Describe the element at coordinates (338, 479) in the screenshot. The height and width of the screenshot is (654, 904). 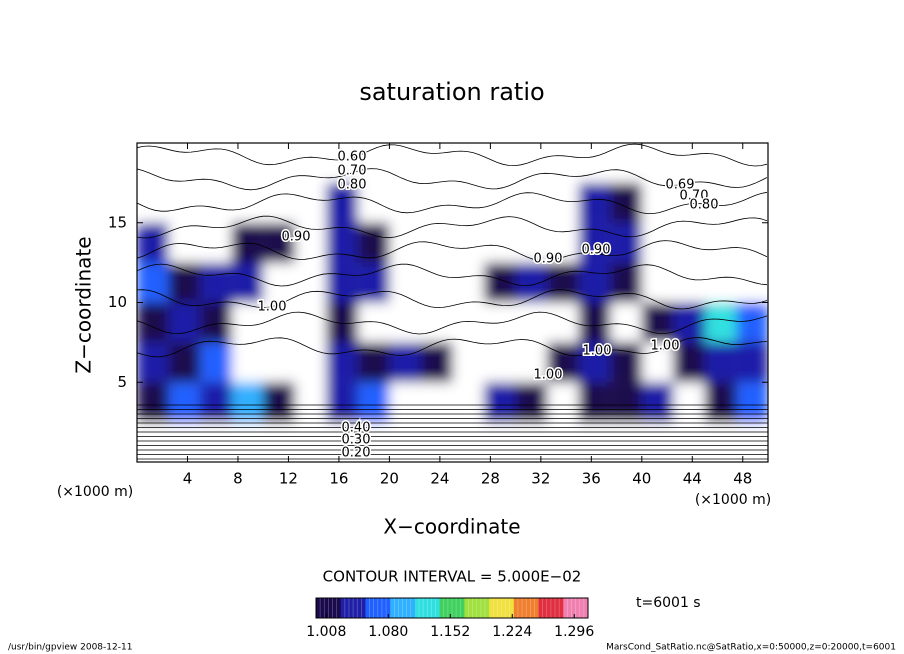
I see `x-tick-label: 16` at that location.